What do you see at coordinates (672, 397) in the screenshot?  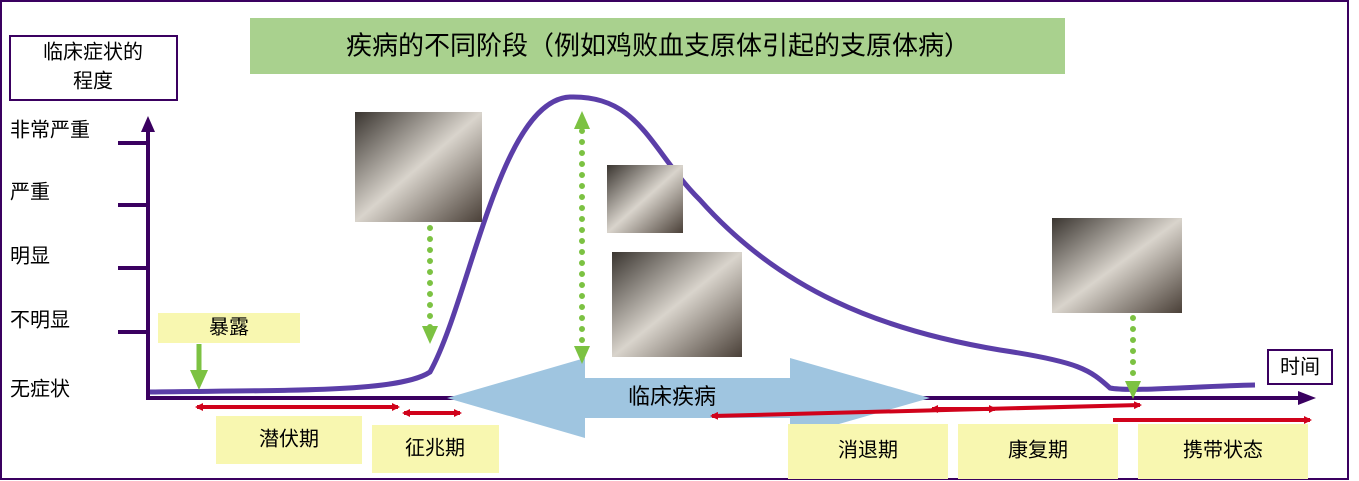 I see `clinical-label: 临床疾病` at bounding box center [672, 397].